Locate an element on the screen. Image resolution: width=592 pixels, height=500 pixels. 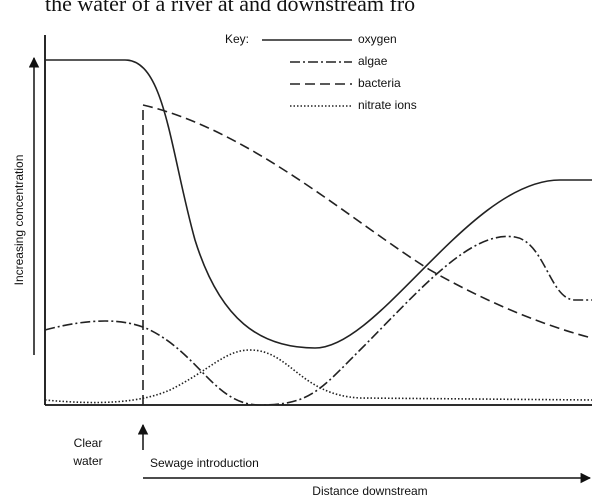
nitrate-curve is located at coordinates (318, 376).